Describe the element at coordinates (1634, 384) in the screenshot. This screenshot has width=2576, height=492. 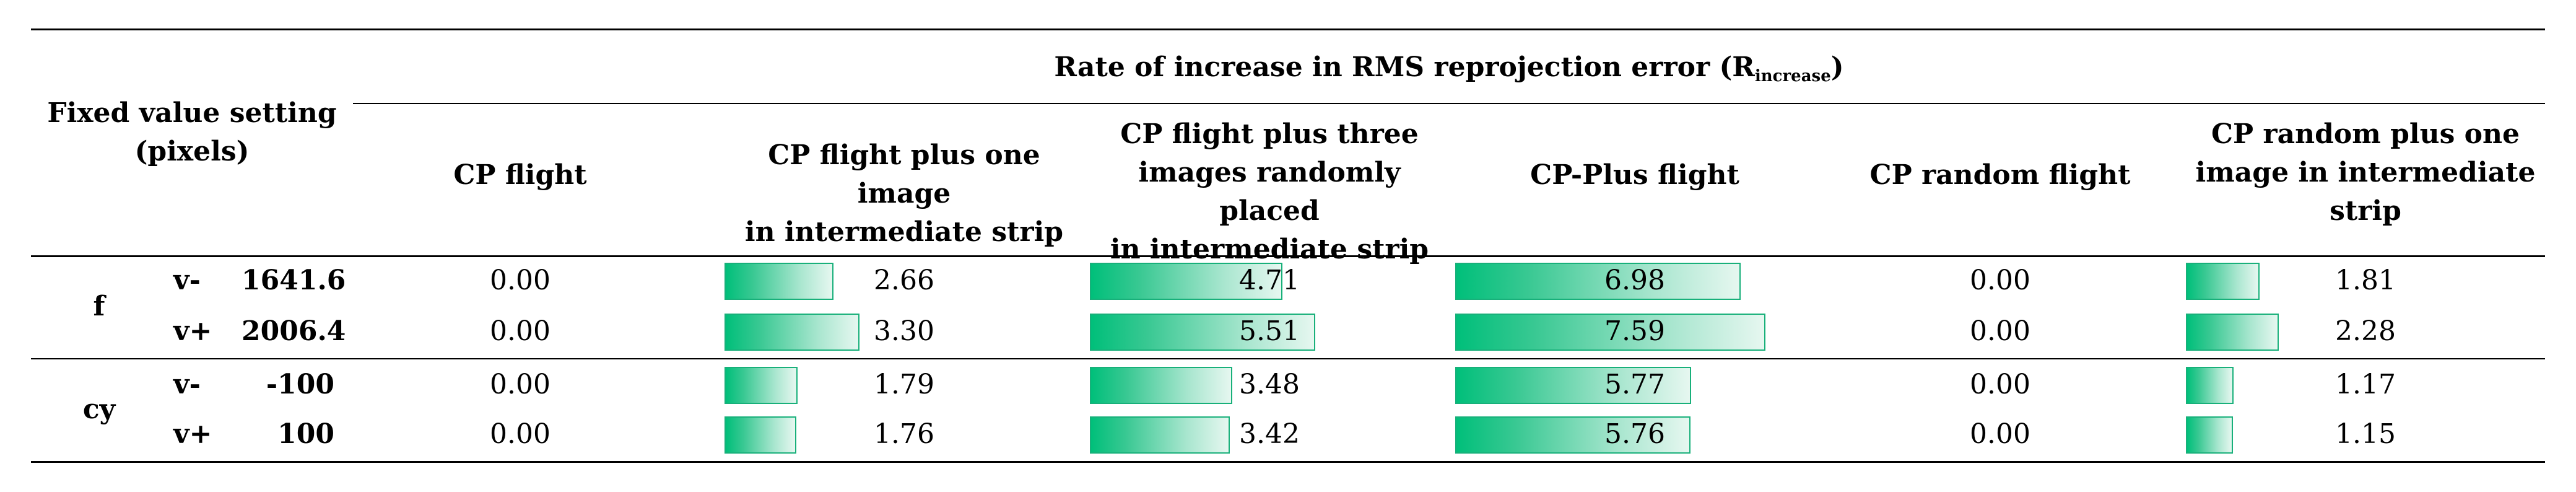
I see `data-cell: 5.77` at that location.